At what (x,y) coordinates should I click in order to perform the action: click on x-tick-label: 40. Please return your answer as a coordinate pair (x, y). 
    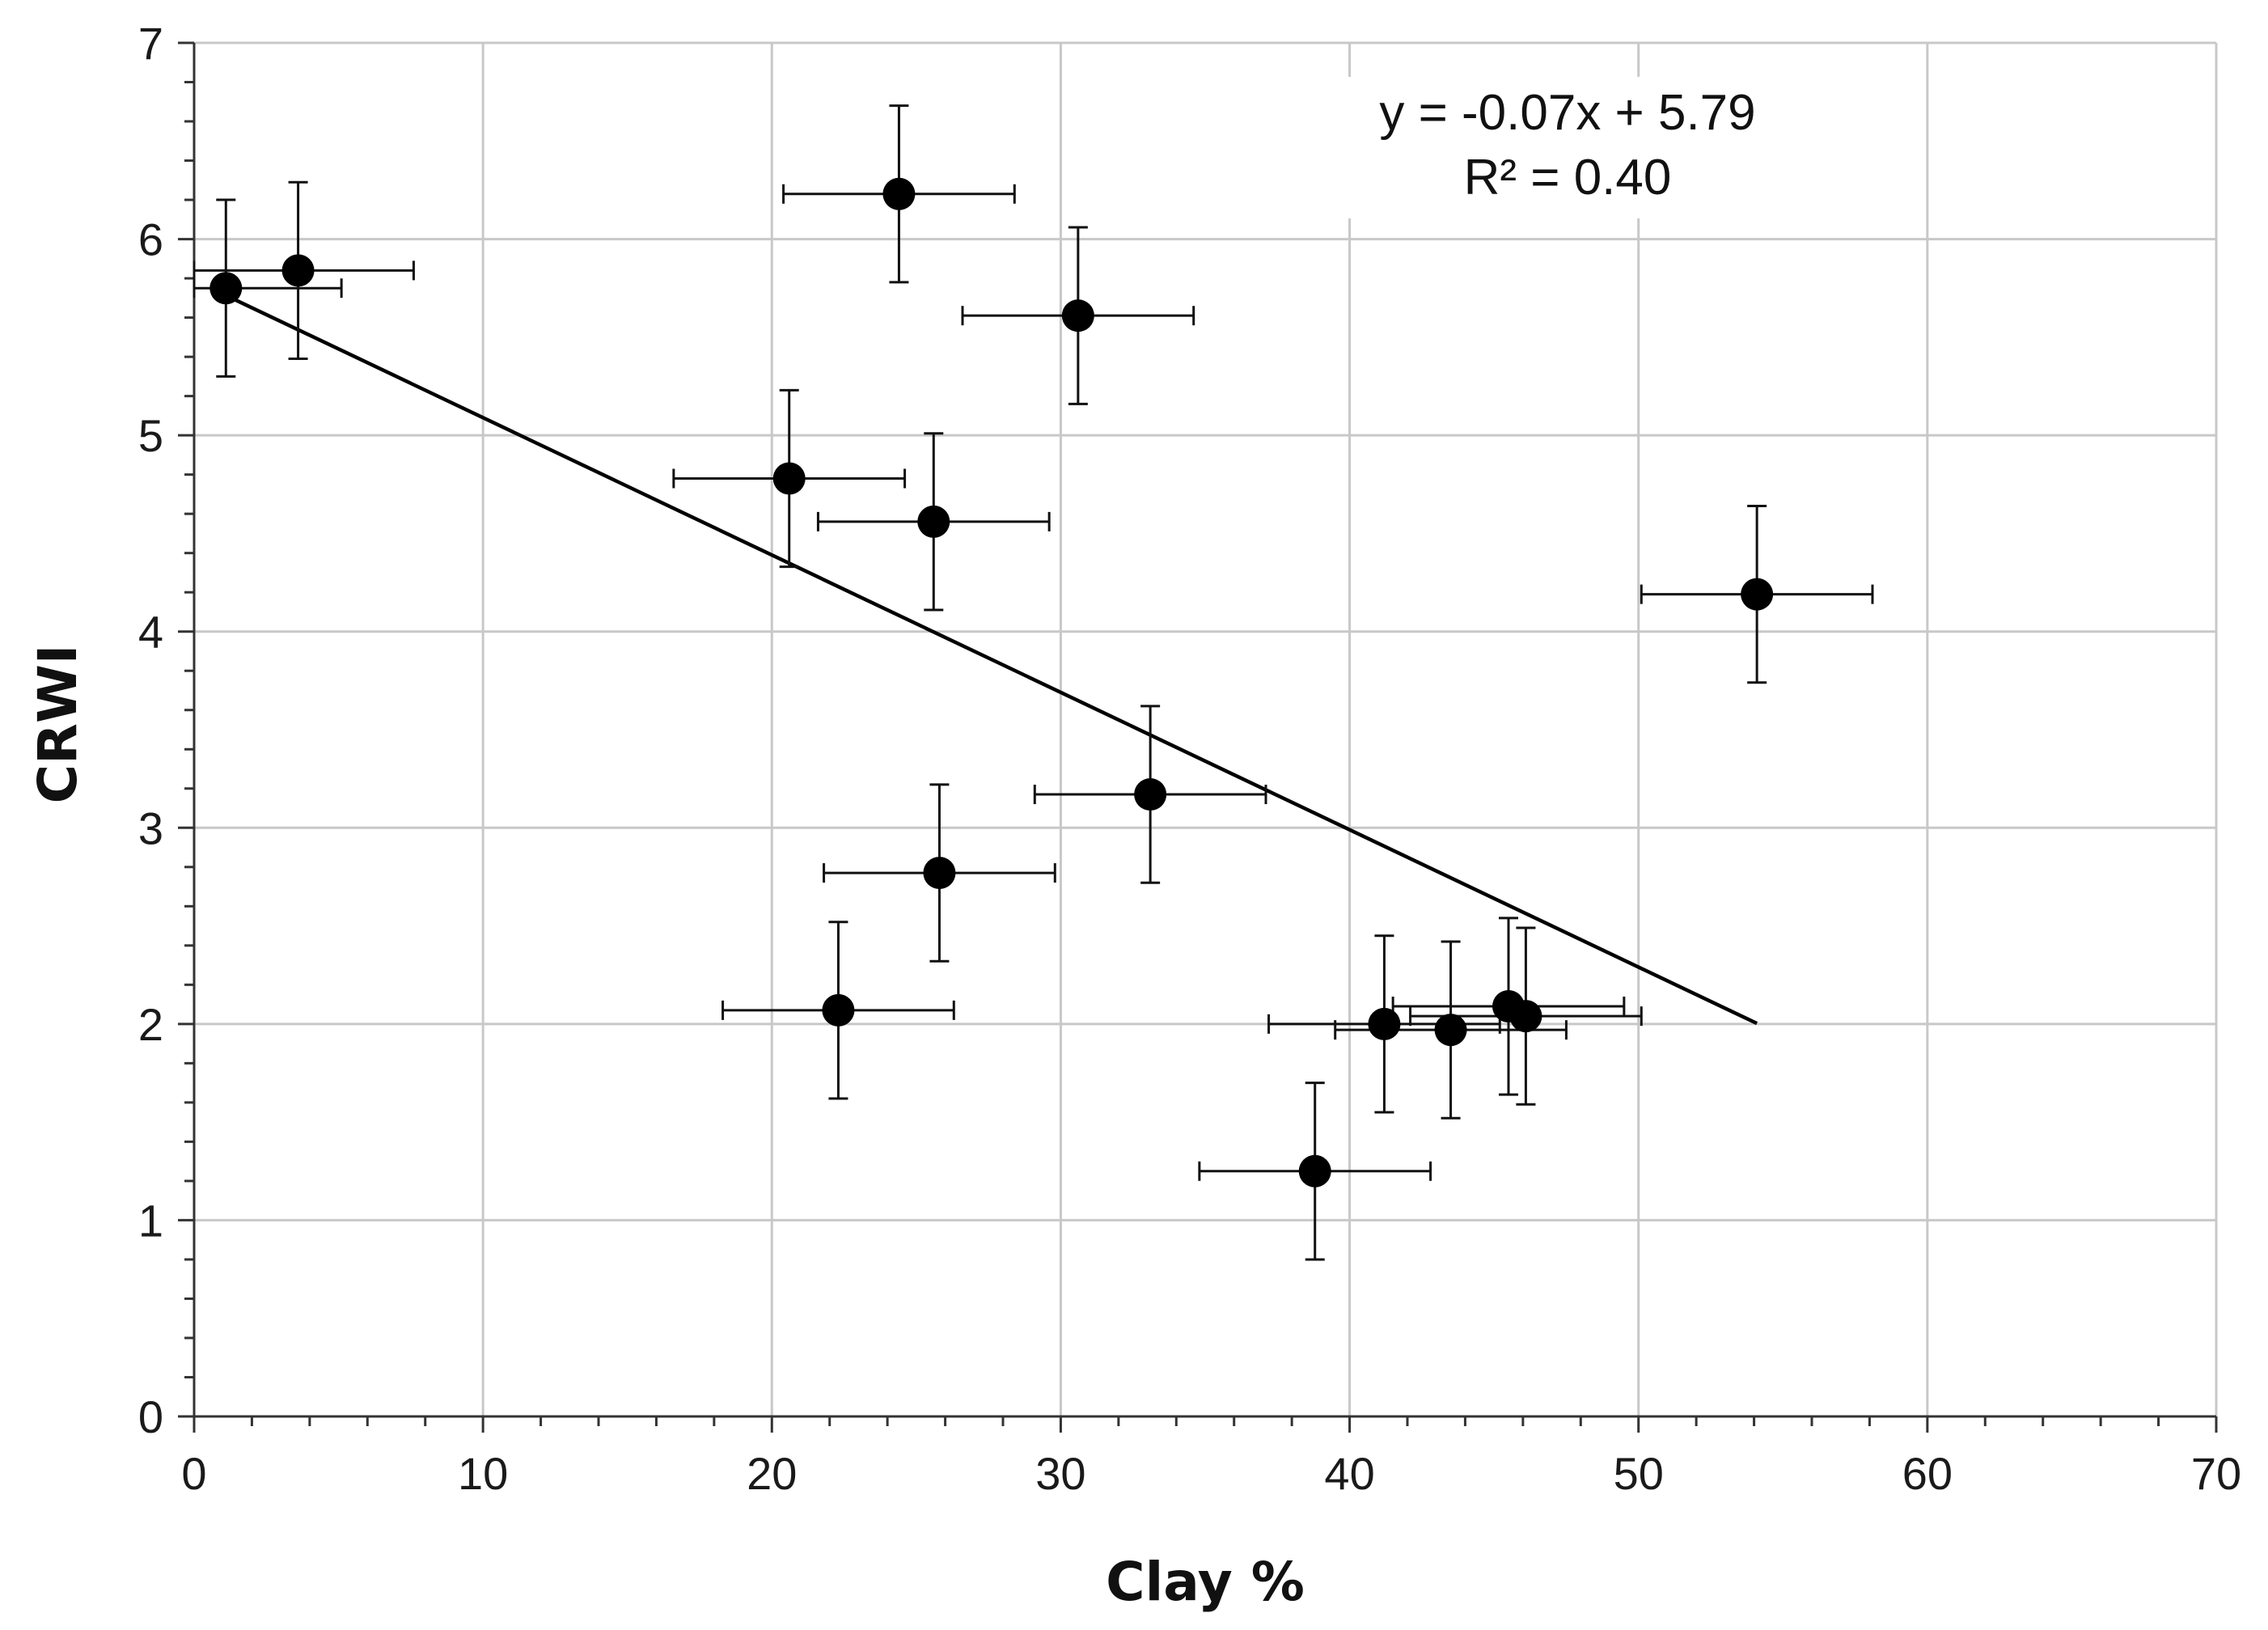
    Looking at the image, I should click on (1349, 1473).